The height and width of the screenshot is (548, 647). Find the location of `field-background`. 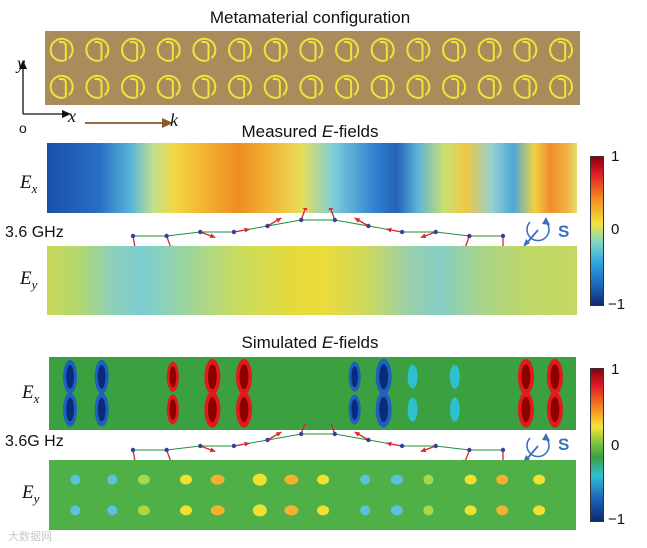

field-background is located at coordinates (312, 393).